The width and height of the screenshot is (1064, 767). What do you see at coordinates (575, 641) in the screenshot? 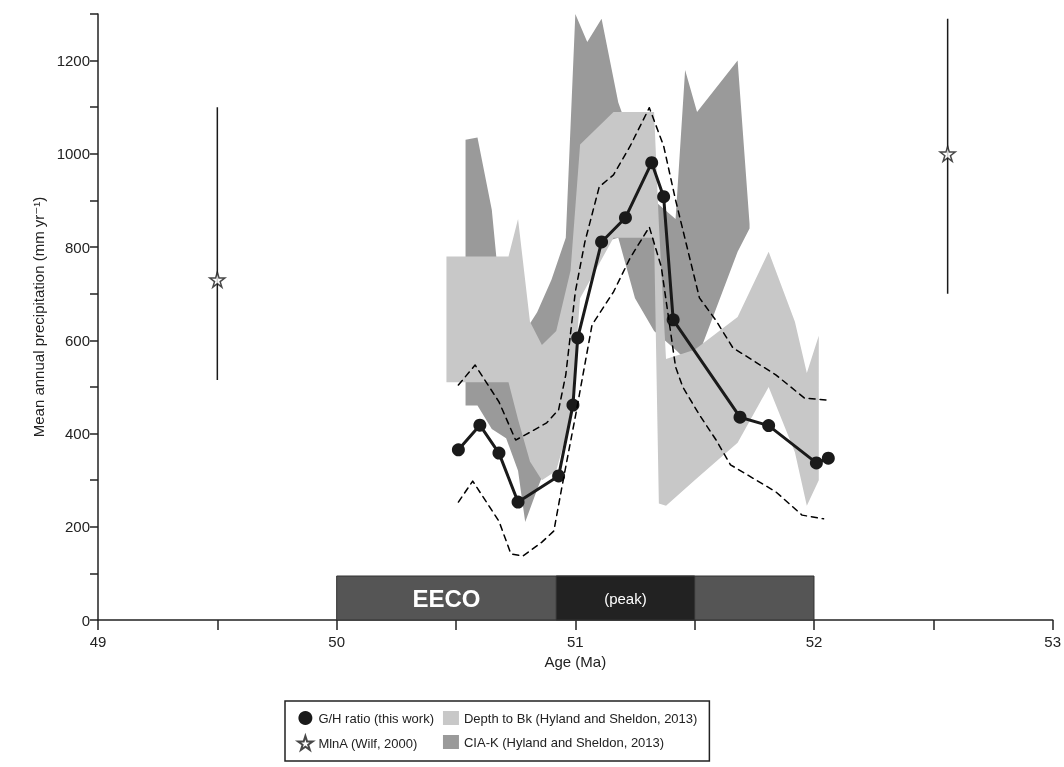
I see `x-tick-label: 51` at bounding box center [575, 641].